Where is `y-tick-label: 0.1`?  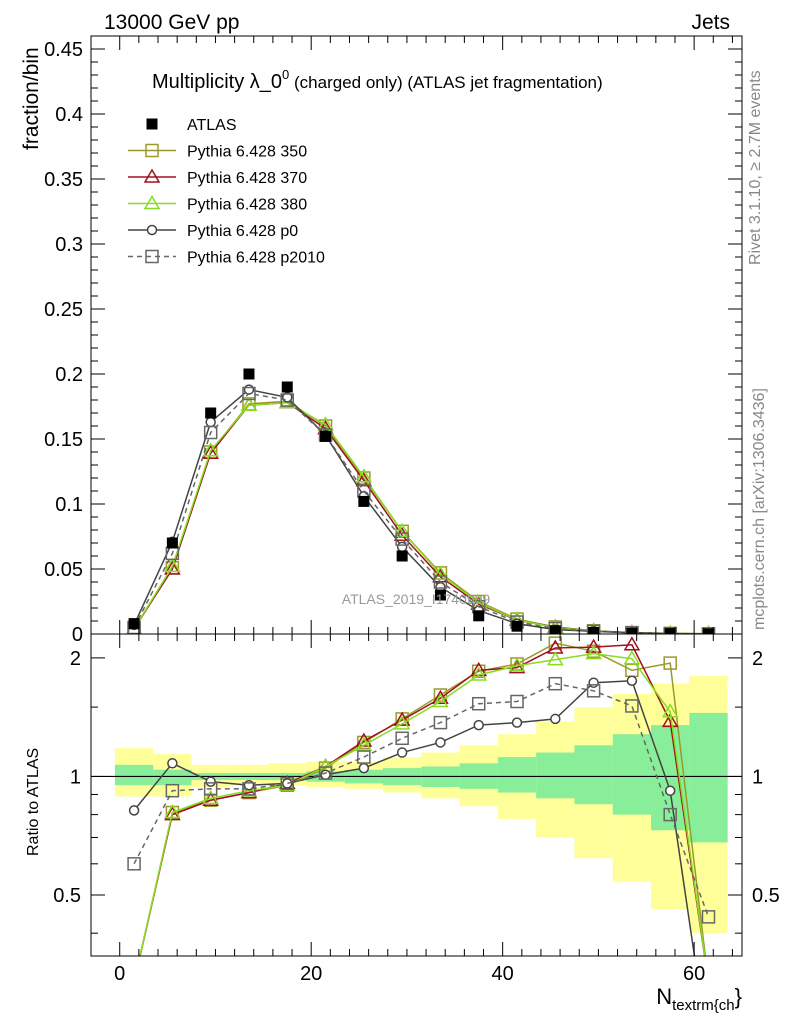
y-tick-label: 0.1 is located at coordinates (69, 505).